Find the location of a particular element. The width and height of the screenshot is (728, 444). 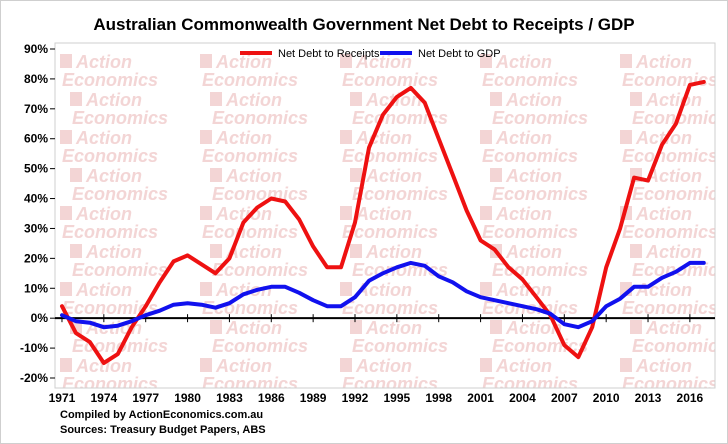

x-tick-label: 1971 is located at coordinates (62, 398).